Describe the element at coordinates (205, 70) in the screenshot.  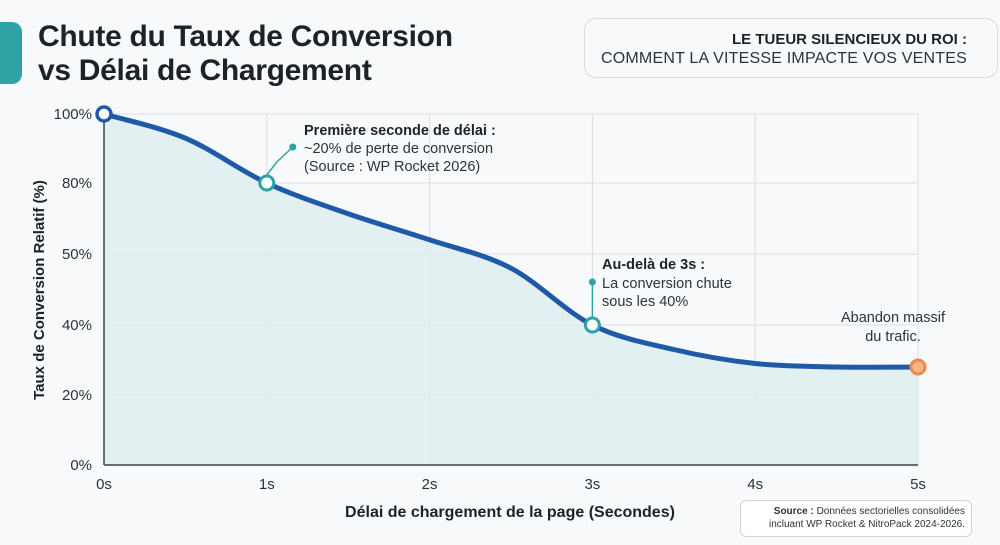
I see `chart-title-line2: vs Délai de Chargement` at that location.